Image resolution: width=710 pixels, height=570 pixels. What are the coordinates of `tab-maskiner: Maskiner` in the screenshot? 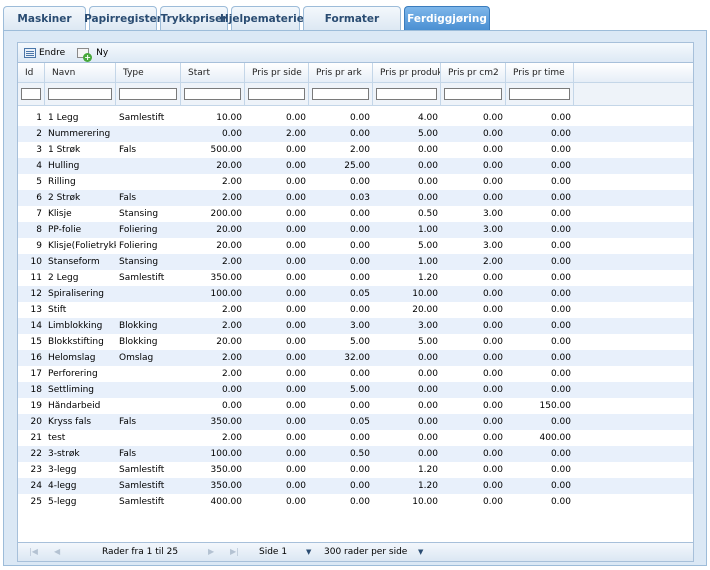 It's located at (44, 18).